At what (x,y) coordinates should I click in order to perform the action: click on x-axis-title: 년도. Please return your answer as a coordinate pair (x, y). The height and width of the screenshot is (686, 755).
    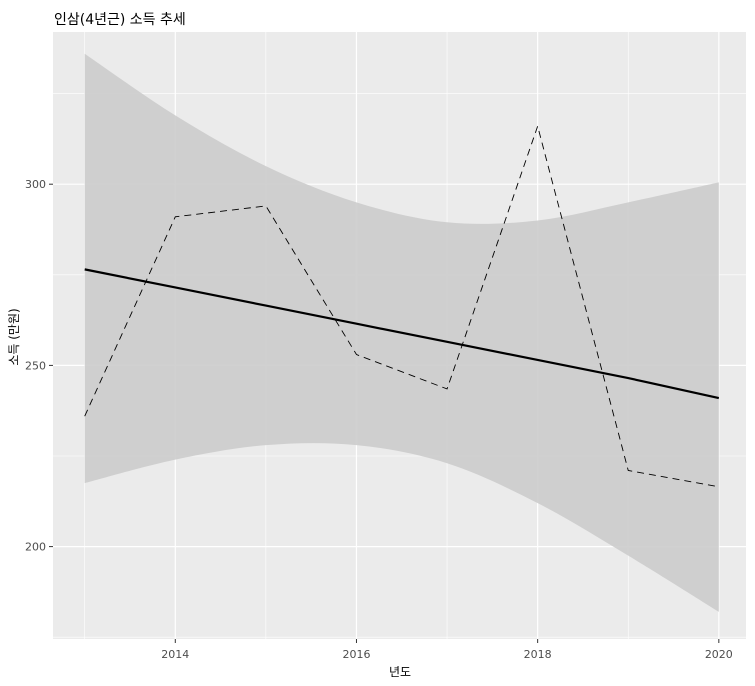
    Looking at the image, I should click on (400, 672).